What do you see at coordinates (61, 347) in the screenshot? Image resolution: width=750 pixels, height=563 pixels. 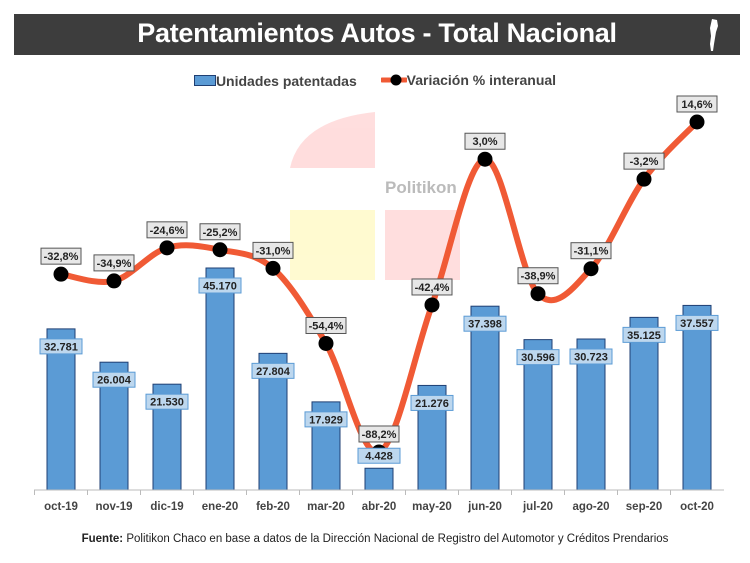 I see `bar-value-label: 32.781` at bounding box center [61, 347].